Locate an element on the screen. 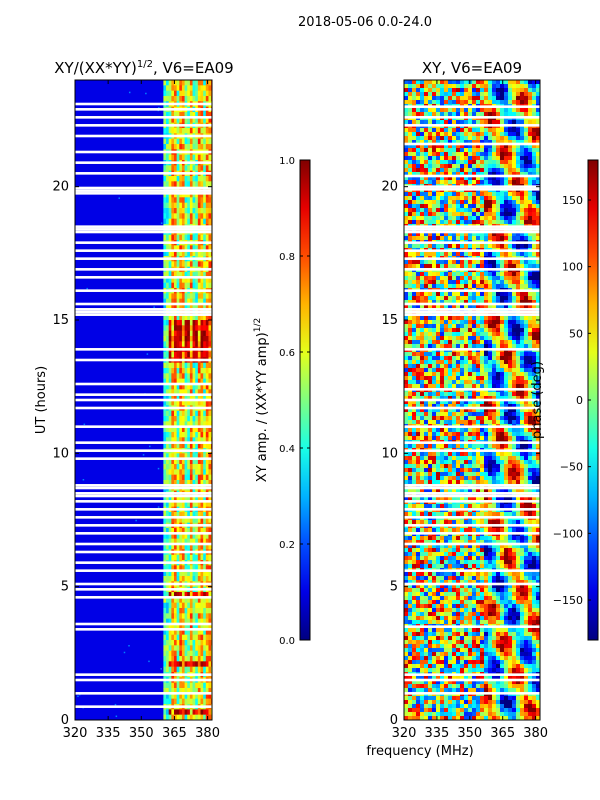  amplitude-x-tick-label: 320 is located at coordinates (75, 733).